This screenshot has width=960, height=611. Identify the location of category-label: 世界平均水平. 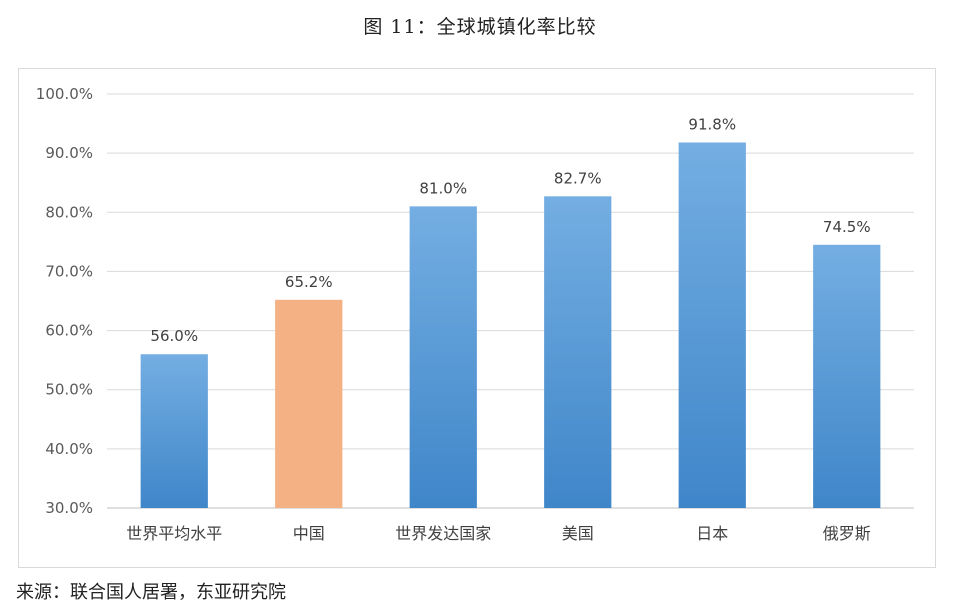
(174, 533).